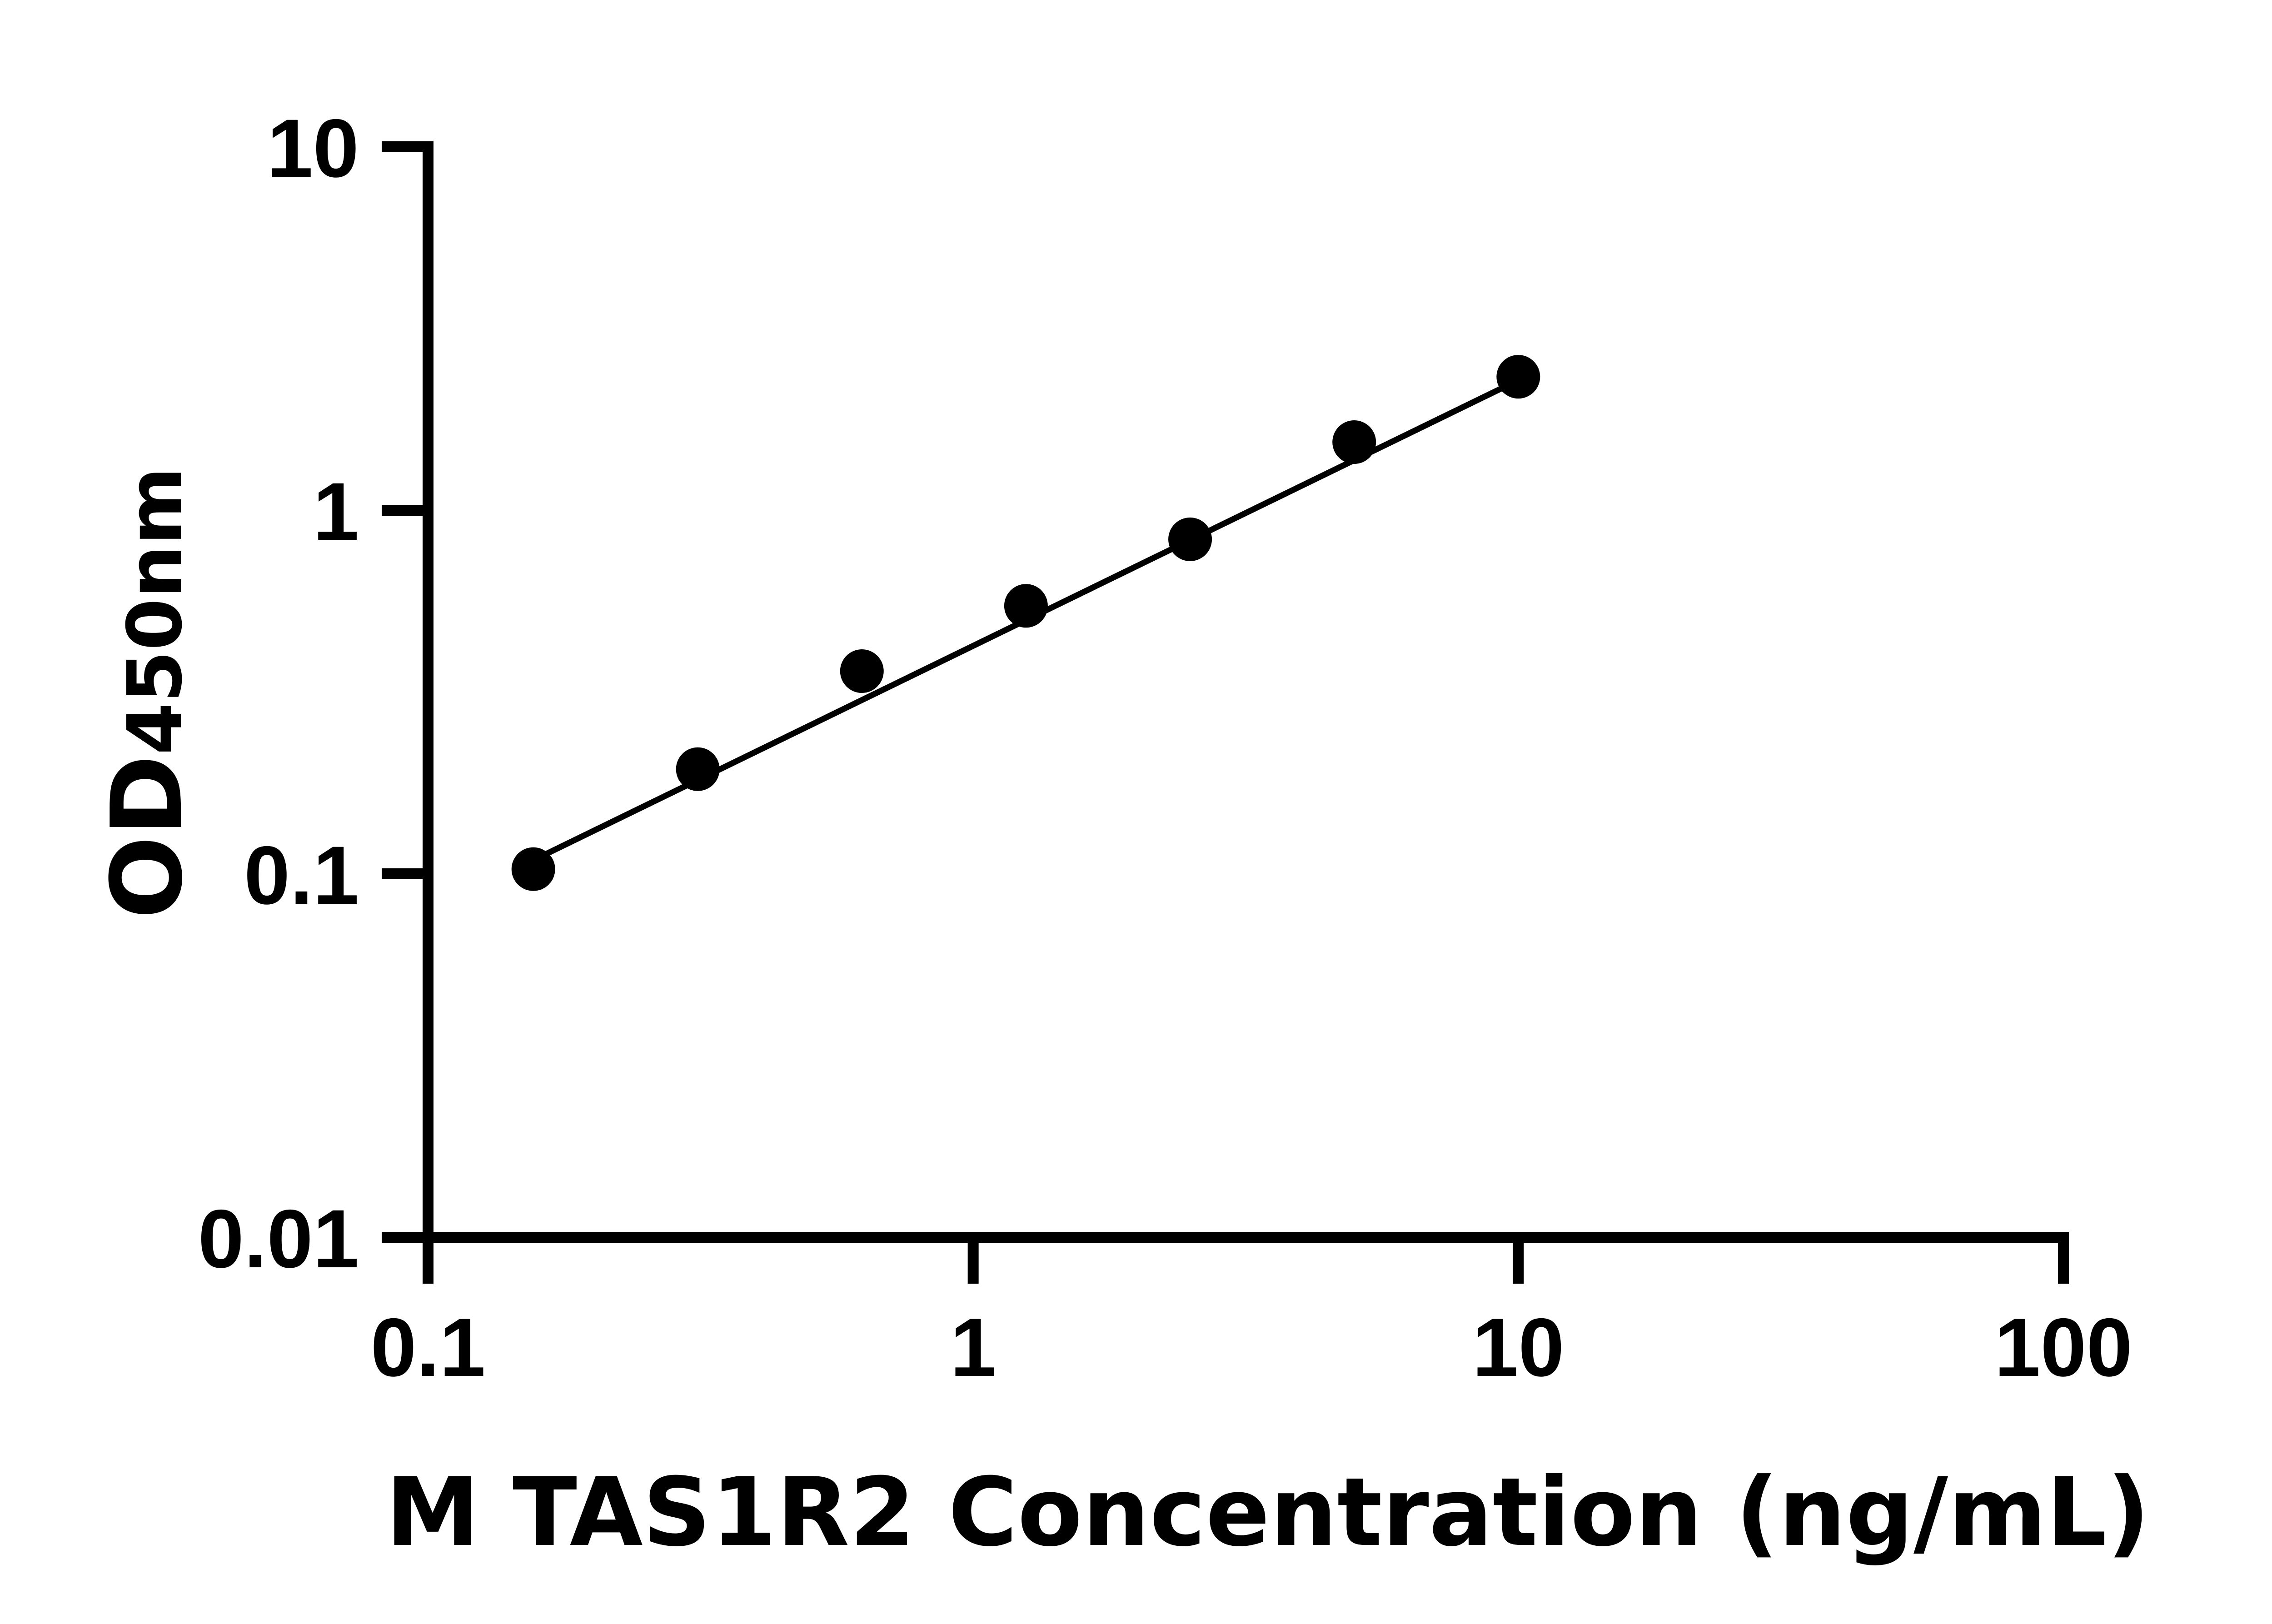  What do you see at coordinates (147, 837) in the screenshot?
I see `y-axis-title-main: OD` at bounding box center [147, 837].